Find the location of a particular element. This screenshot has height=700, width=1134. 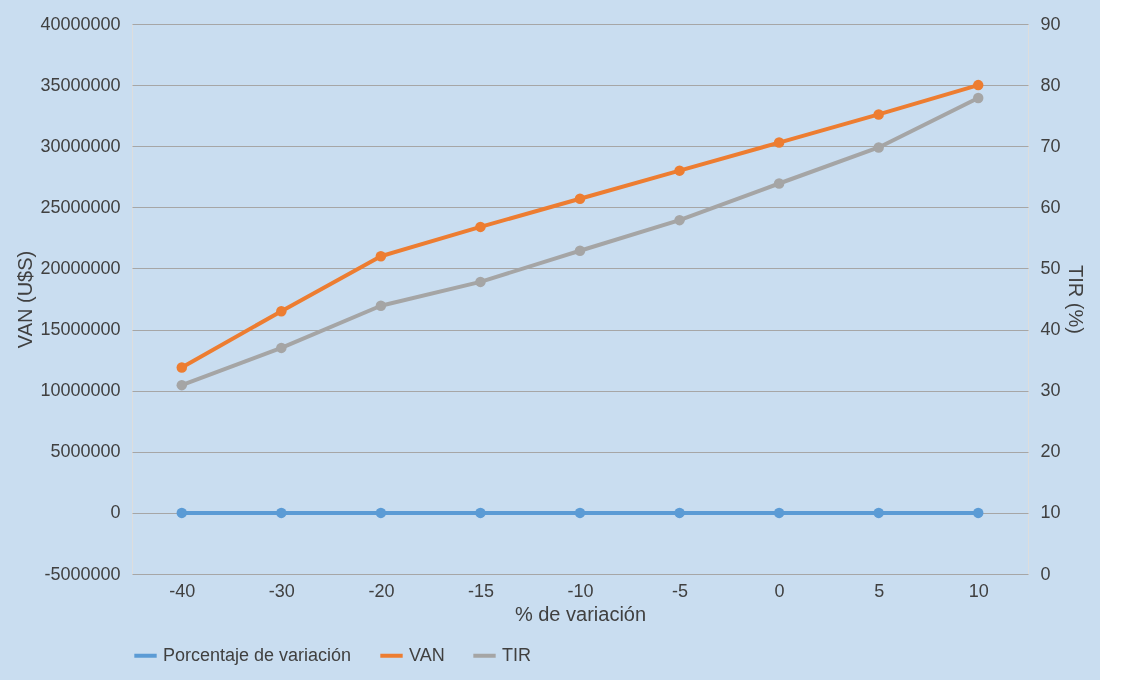

y2-tick-label: 40 is located at coordinates (1050, 329).